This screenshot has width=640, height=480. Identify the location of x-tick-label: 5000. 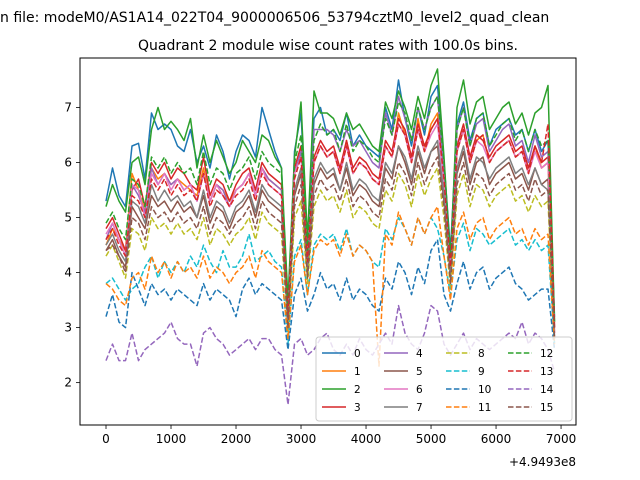
(431, 439).